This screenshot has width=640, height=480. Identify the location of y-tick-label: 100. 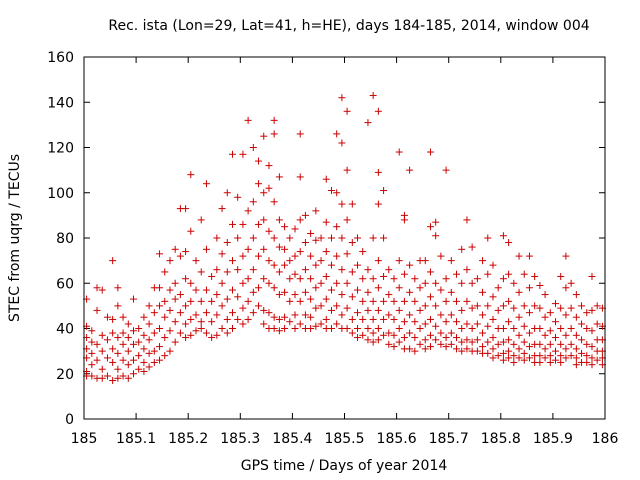
(60, 194).